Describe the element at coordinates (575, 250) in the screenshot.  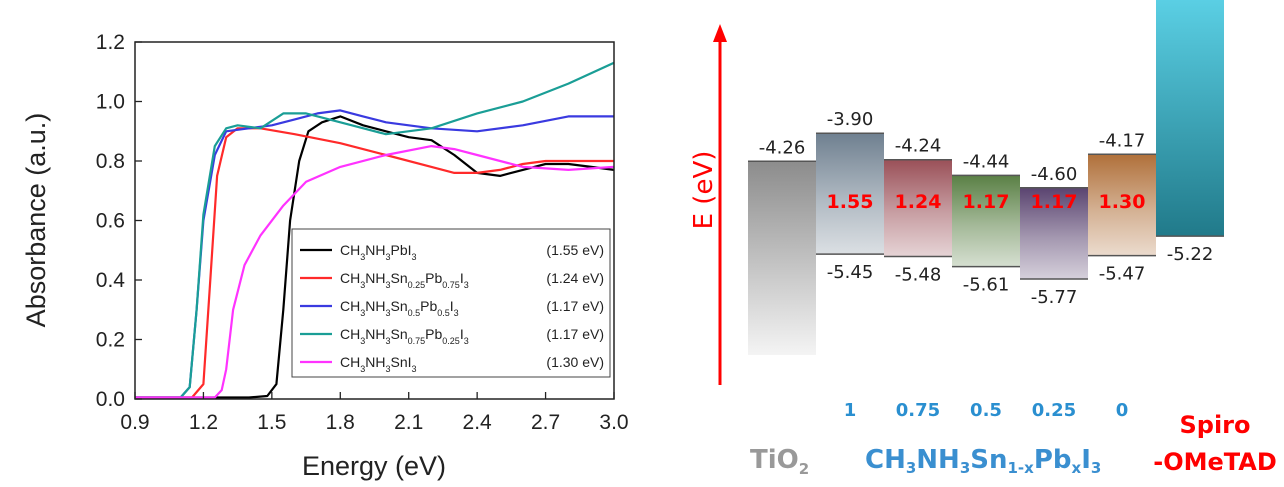
I see `legend-bandgap: (1.55 eV)` at that location.